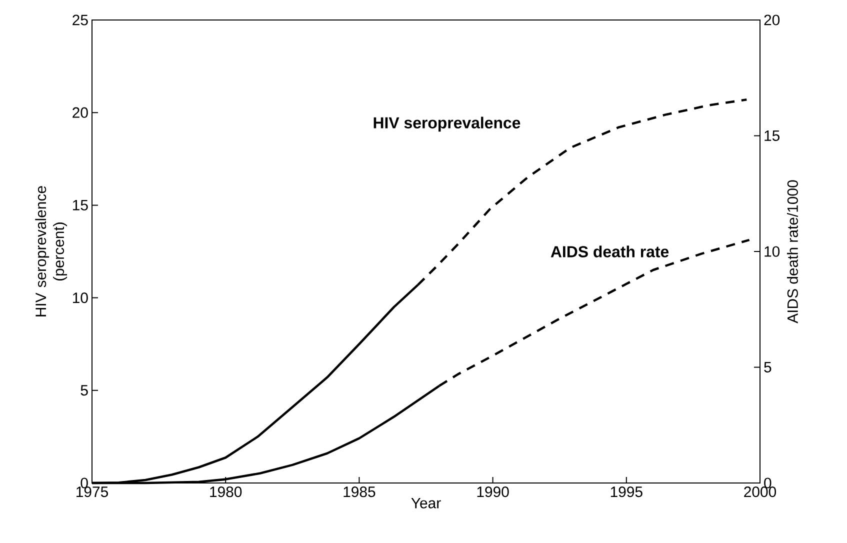 This screenshot has width=847, height=543. Describe the element at coordinates (772, 251) in the screenshot. I see `y2-tick-label: 10` at that location.